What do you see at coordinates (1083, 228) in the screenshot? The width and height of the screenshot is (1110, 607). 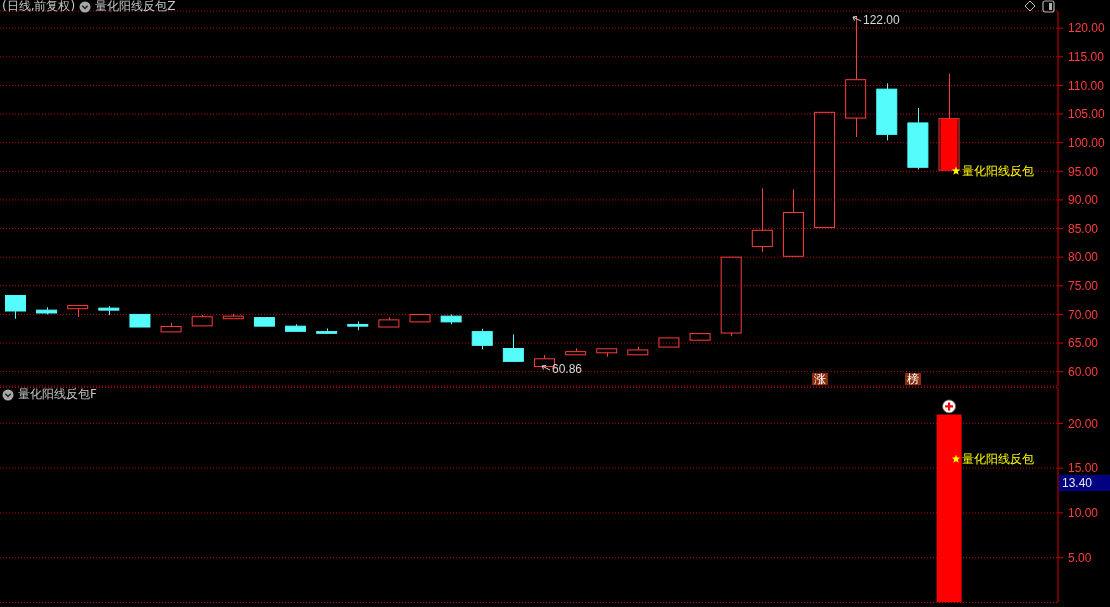 I see `y-tick-label: 85.00` at bounding box center [1083, 228].